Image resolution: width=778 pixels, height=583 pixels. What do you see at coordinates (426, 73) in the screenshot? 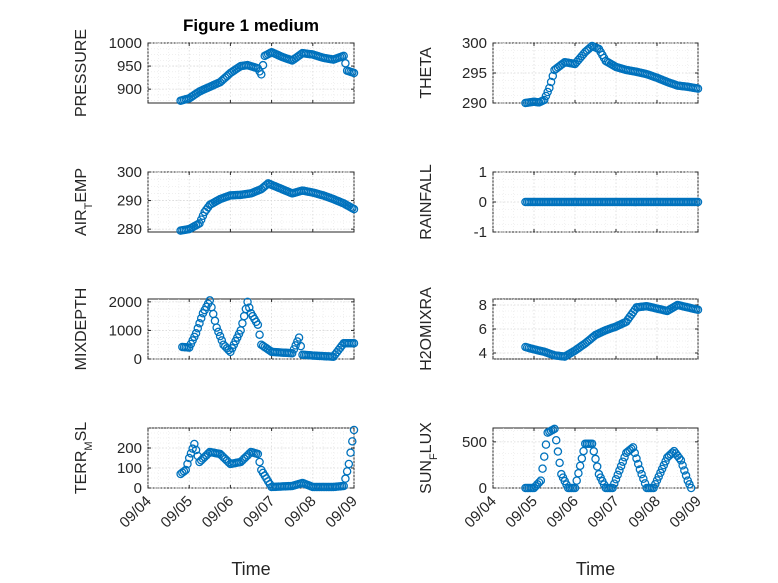
I see `y-axis-label: THETA` at bounding box center [426, 73].